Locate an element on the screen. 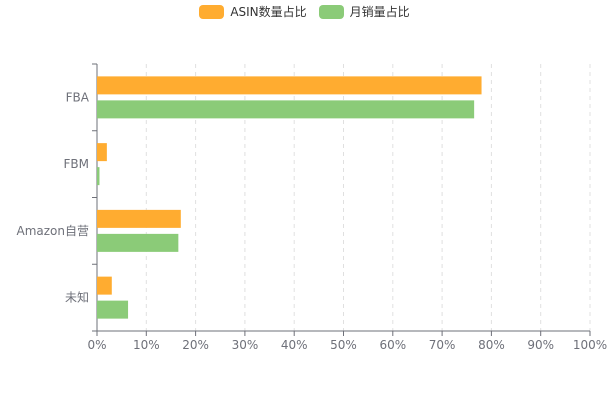 The image size is (609, 400). x-tick-label: 10% is located at coordinates (146, 345).